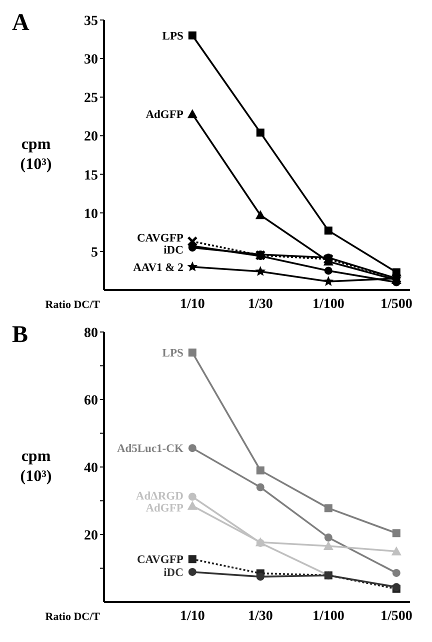  Describe the element at coordinates (20, 335) in the screenshot. I see `chart-title: B` at that location.